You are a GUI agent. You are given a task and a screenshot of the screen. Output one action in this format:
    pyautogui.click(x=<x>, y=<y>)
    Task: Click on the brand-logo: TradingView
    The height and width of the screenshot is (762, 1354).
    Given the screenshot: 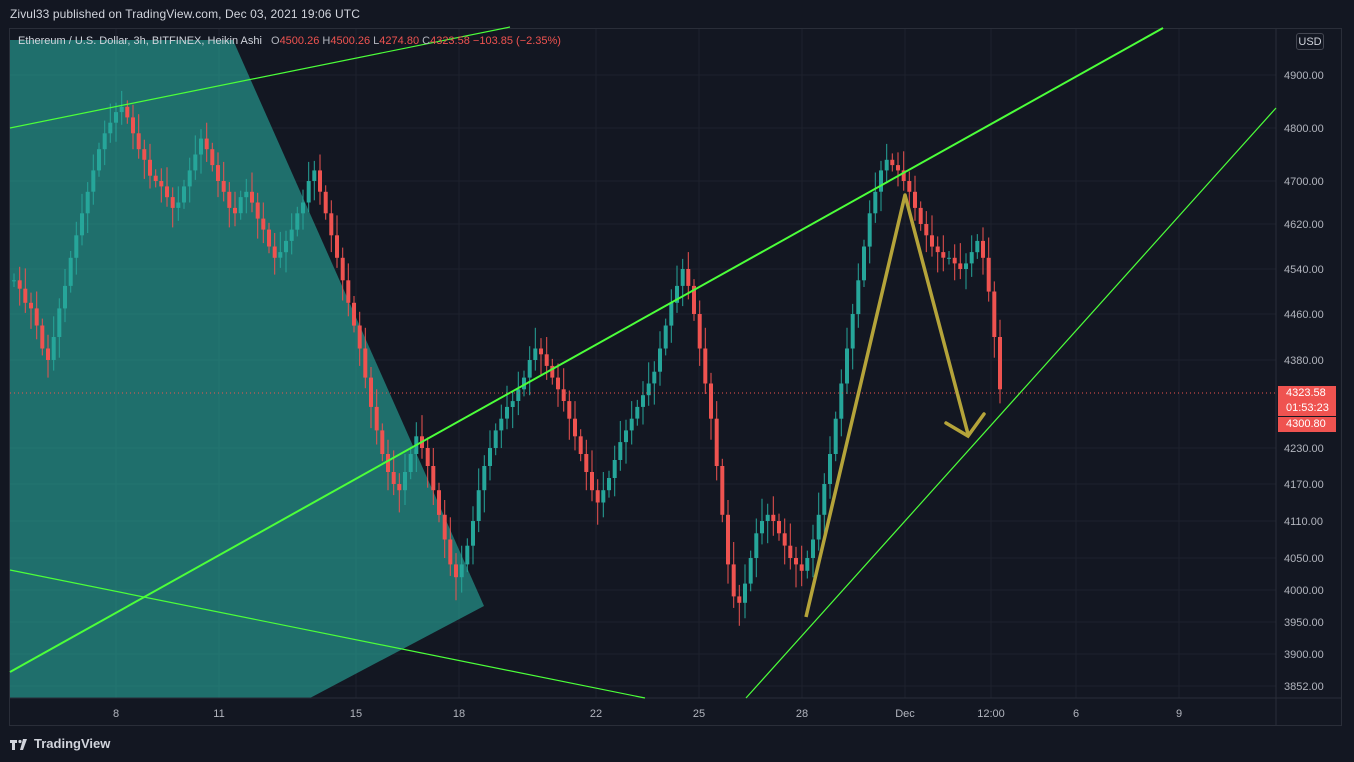 What is the action you would take?
    pyautogui.click(x=60, y=743)
    